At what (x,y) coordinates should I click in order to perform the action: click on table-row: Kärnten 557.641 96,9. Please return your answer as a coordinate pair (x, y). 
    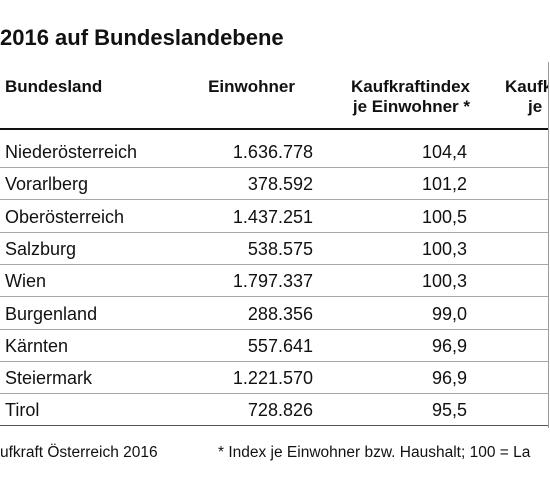
    Looking at the image, I should click on (274, 346).